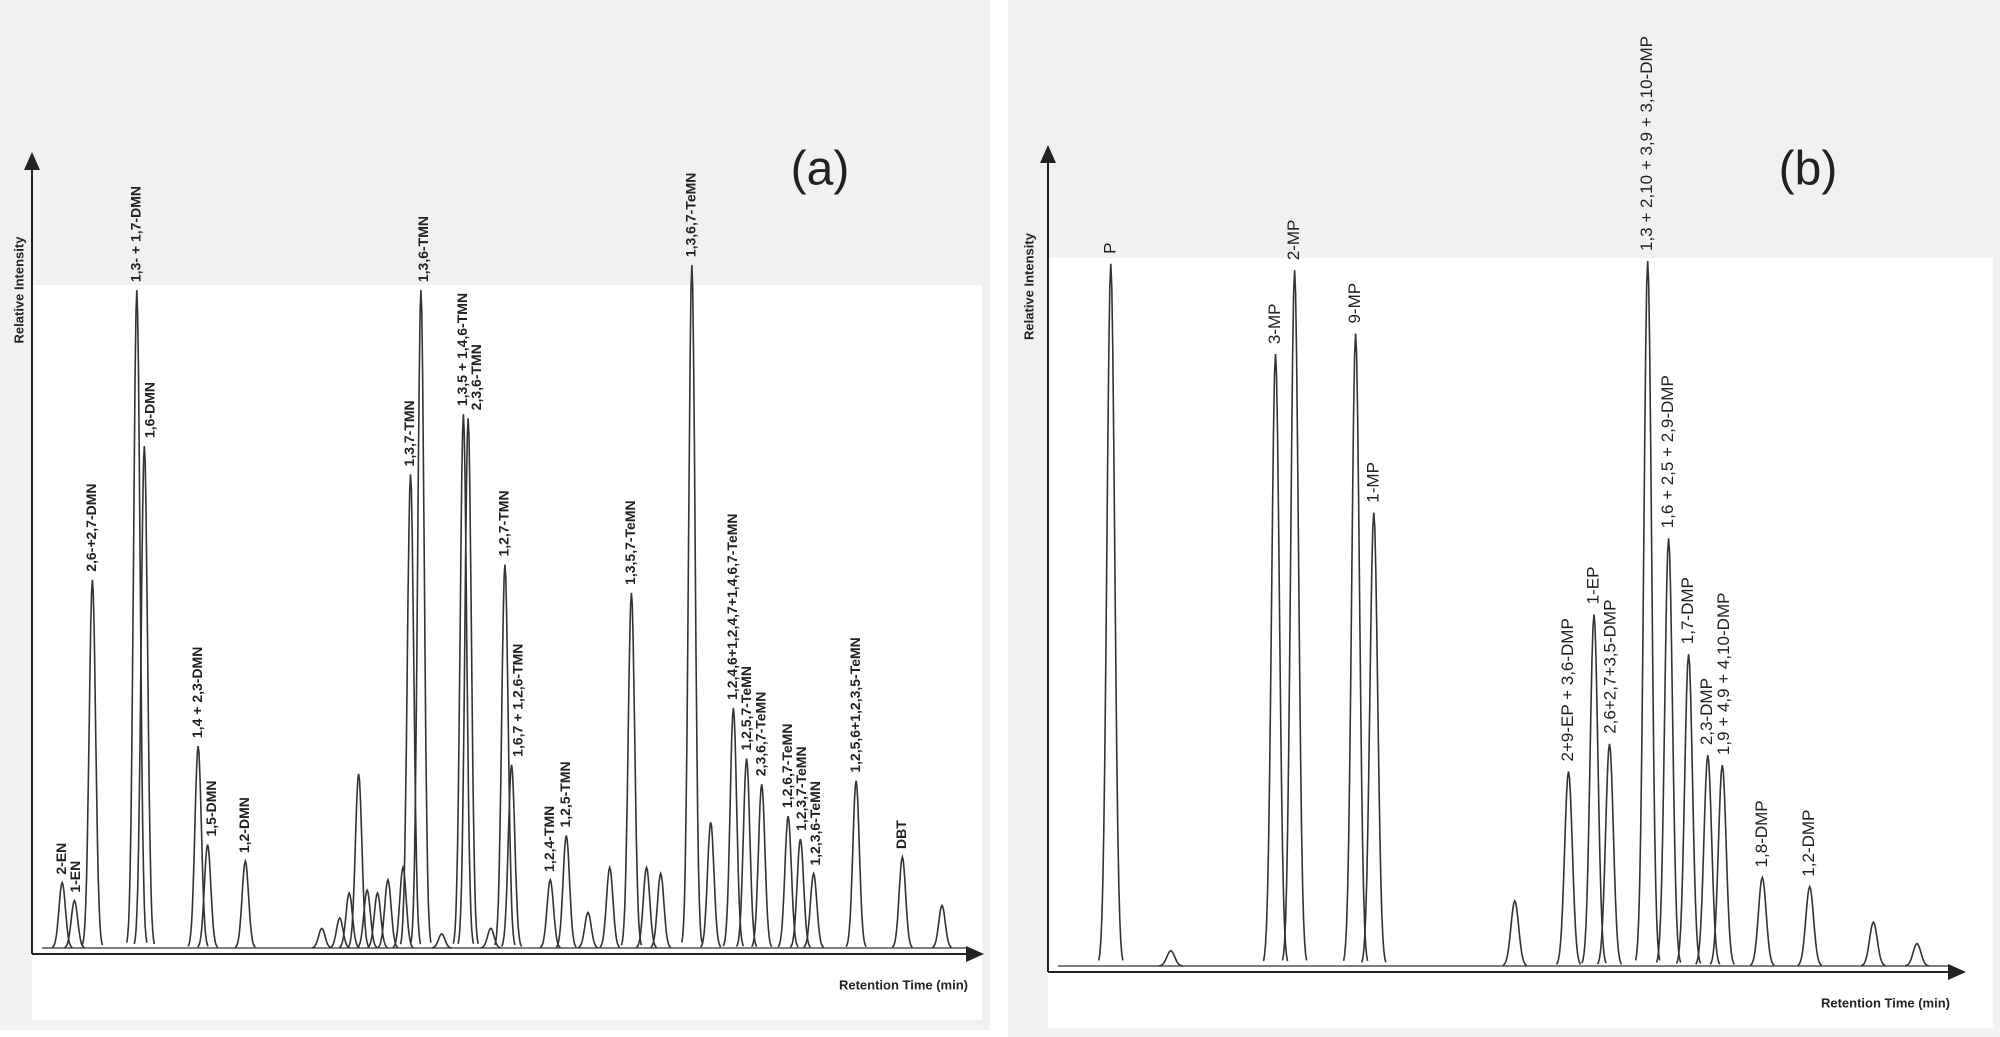 This screenshot has width=2000, height=1037. Describe the element at coordinates (746, 708) in the screenshot. I see `peak-label: 1,2,5,7-TeMN` at that location.